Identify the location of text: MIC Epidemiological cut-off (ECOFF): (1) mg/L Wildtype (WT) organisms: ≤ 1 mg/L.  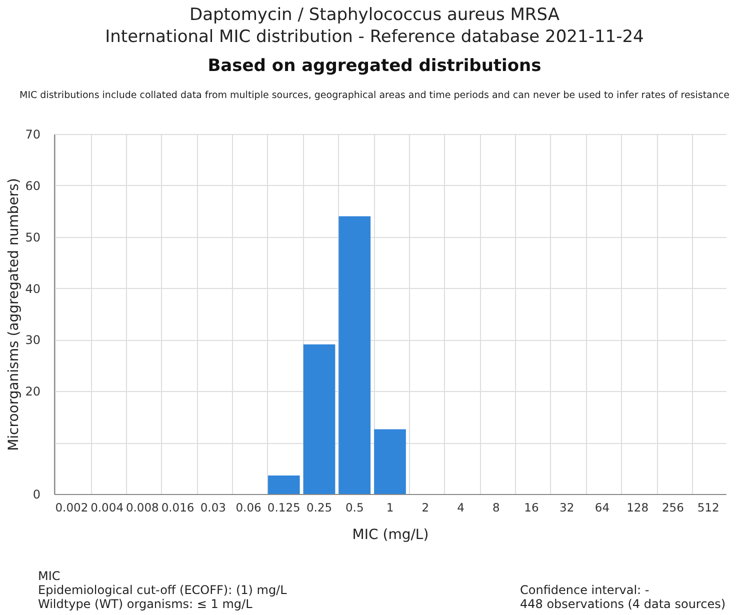
(162, 590).